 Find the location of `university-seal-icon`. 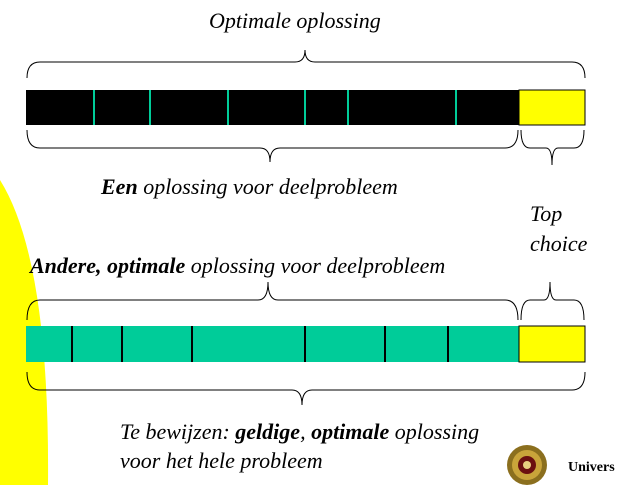

university-seal-icon is located at coordinates (527, 465).